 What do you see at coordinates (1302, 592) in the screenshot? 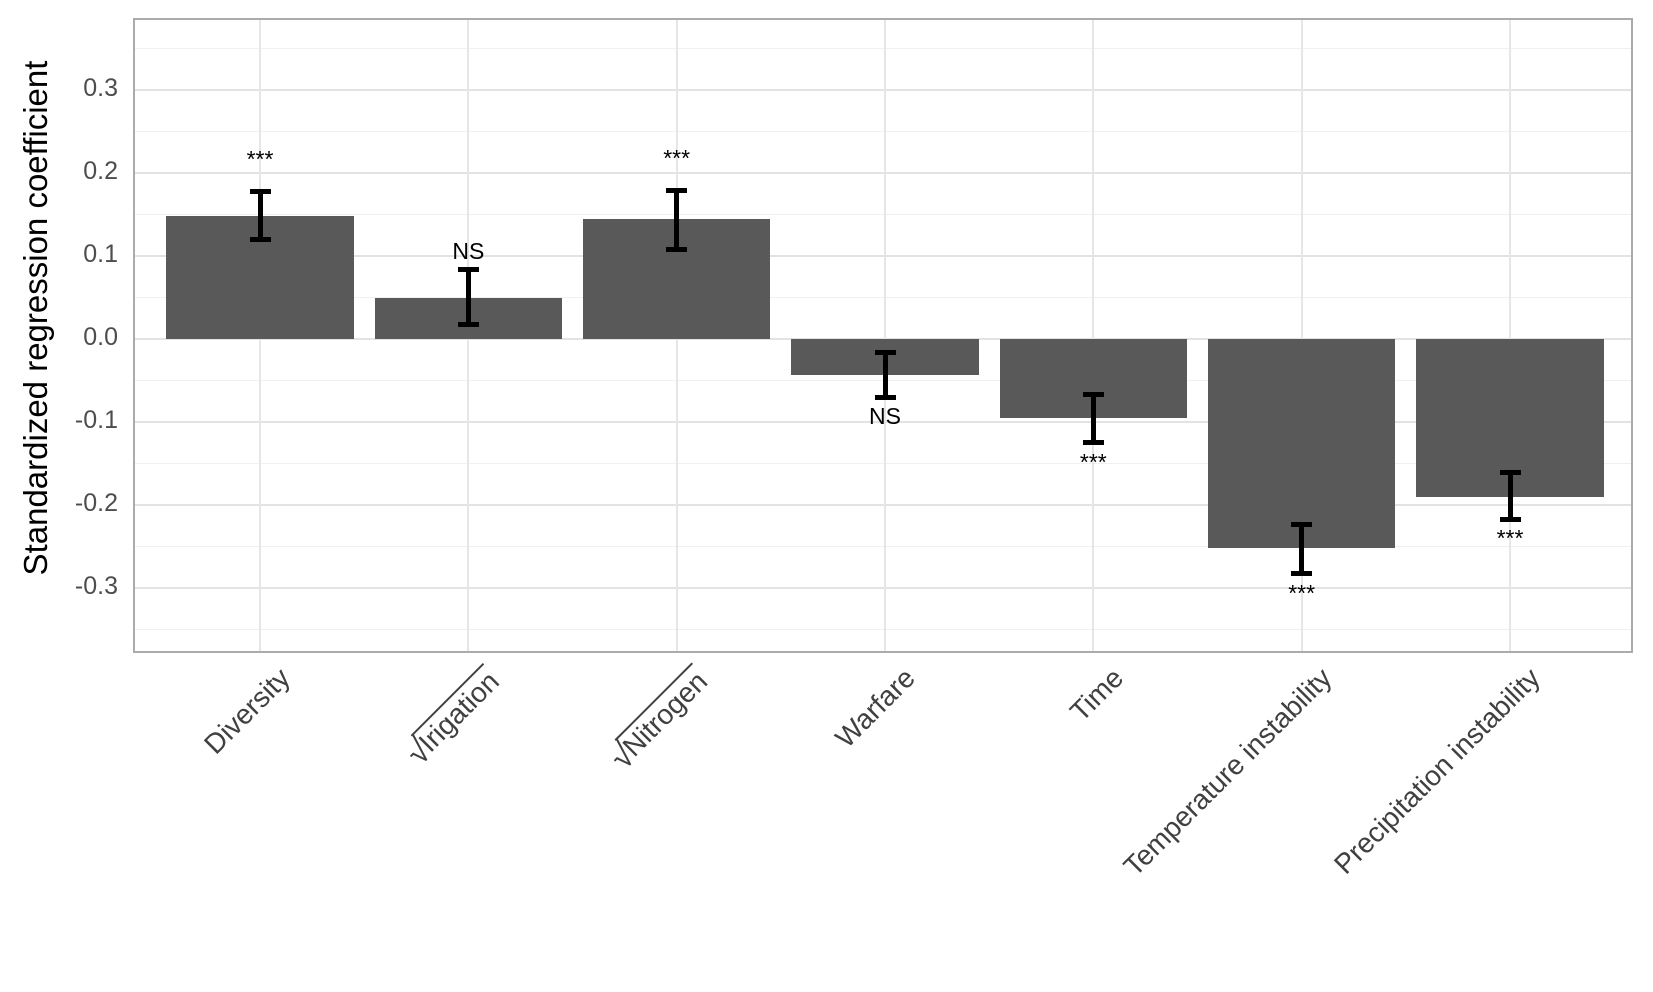
I see `significance-label-temperature-instability: ***` at bounding box center [1302, 592].